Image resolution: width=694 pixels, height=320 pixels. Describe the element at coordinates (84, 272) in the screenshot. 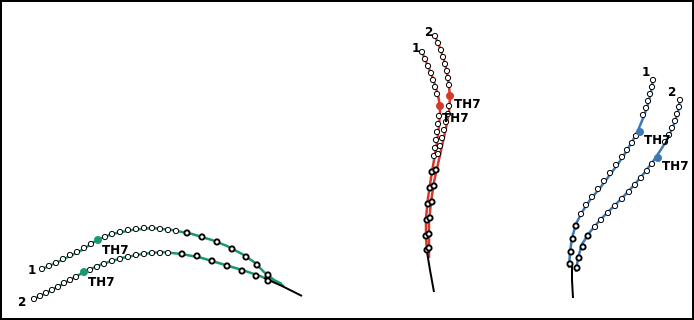

I see `left-track-2-th7-marker` at that location.